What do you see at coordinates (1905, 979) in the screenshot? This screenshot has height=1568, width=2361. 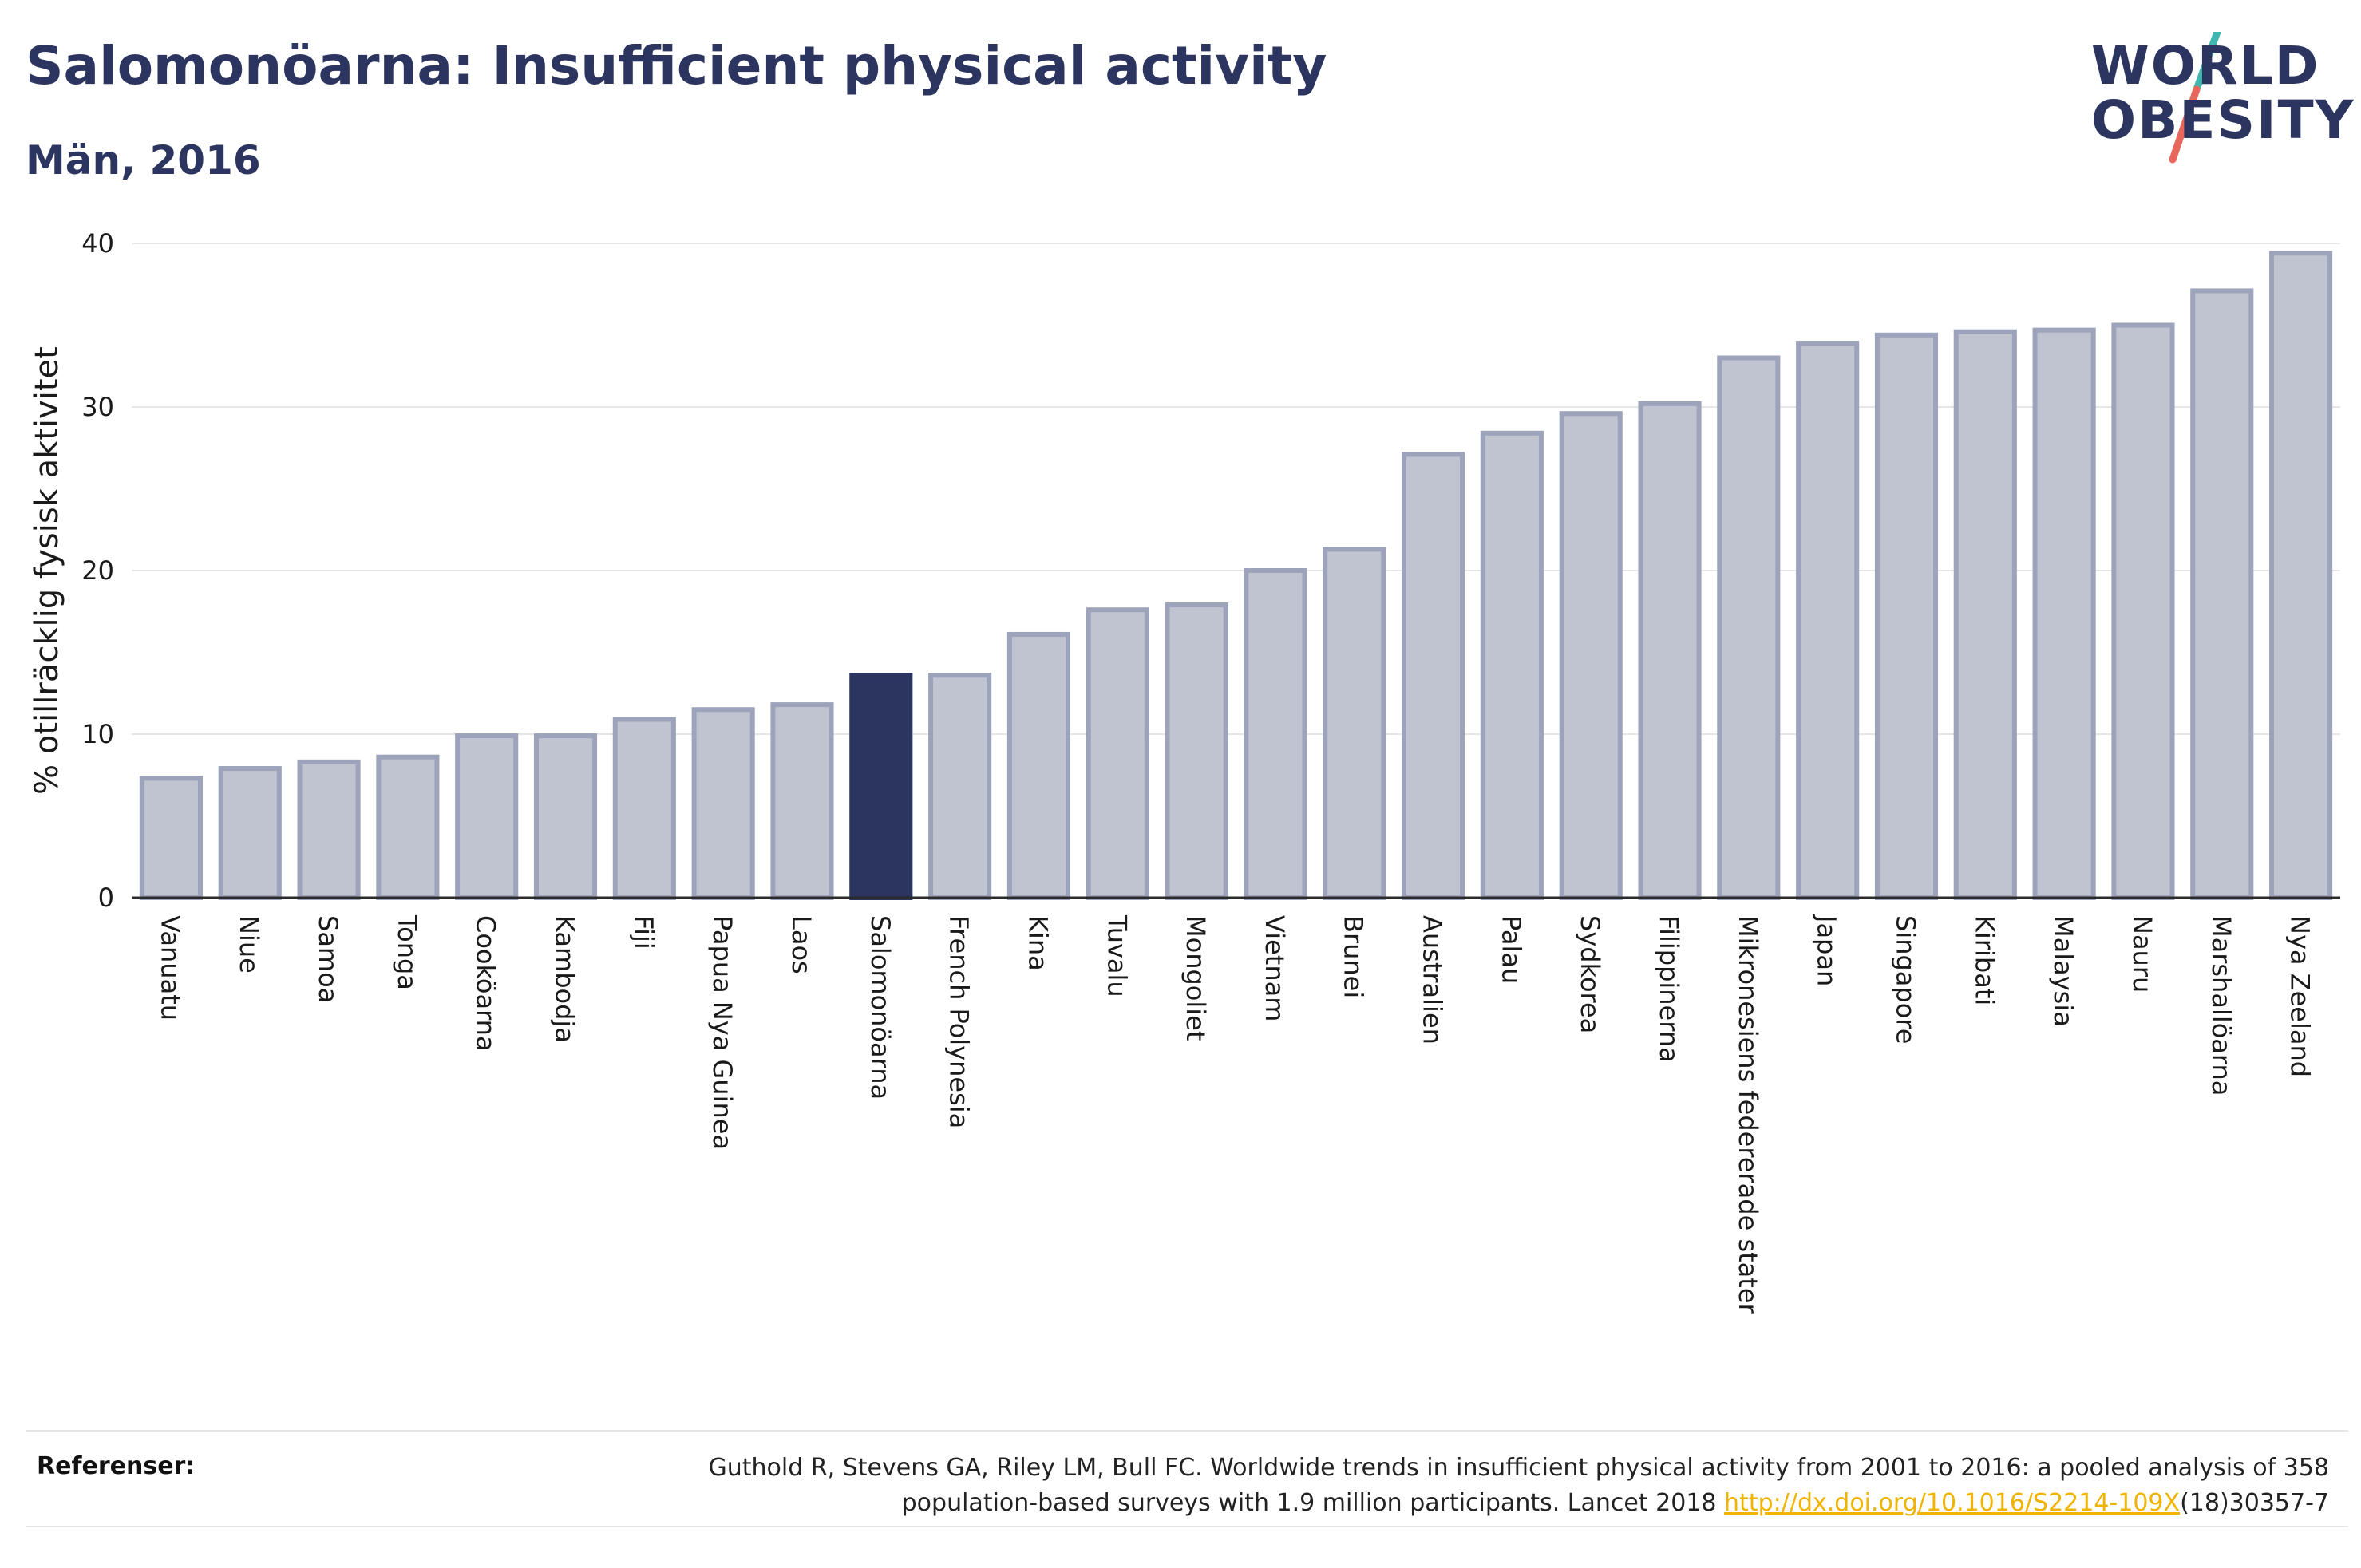 I see `x-category-label: Singapore` at bounding box center [1905, 979].